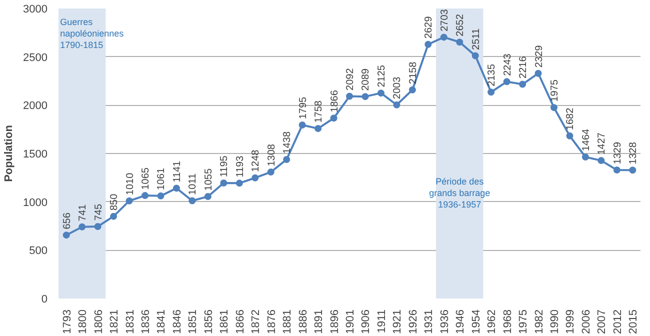 The height and width of the screenshot is (336, 650). I want to click on data-label: 1141, so click(177, 171).